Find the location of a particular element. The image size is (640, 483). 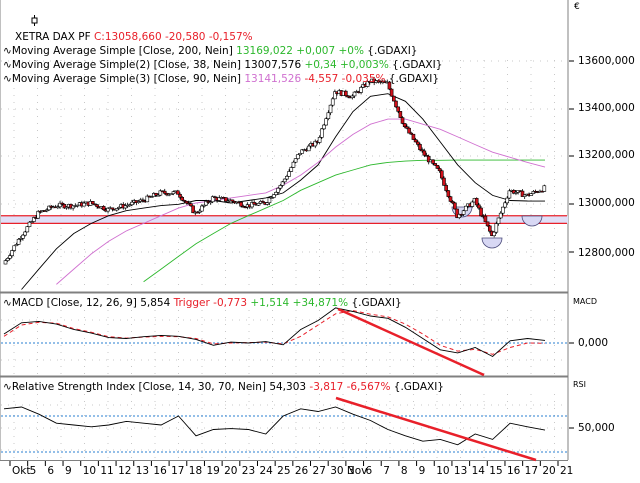

indicator-value: 13141,526 is located at coordinates (273, 79).